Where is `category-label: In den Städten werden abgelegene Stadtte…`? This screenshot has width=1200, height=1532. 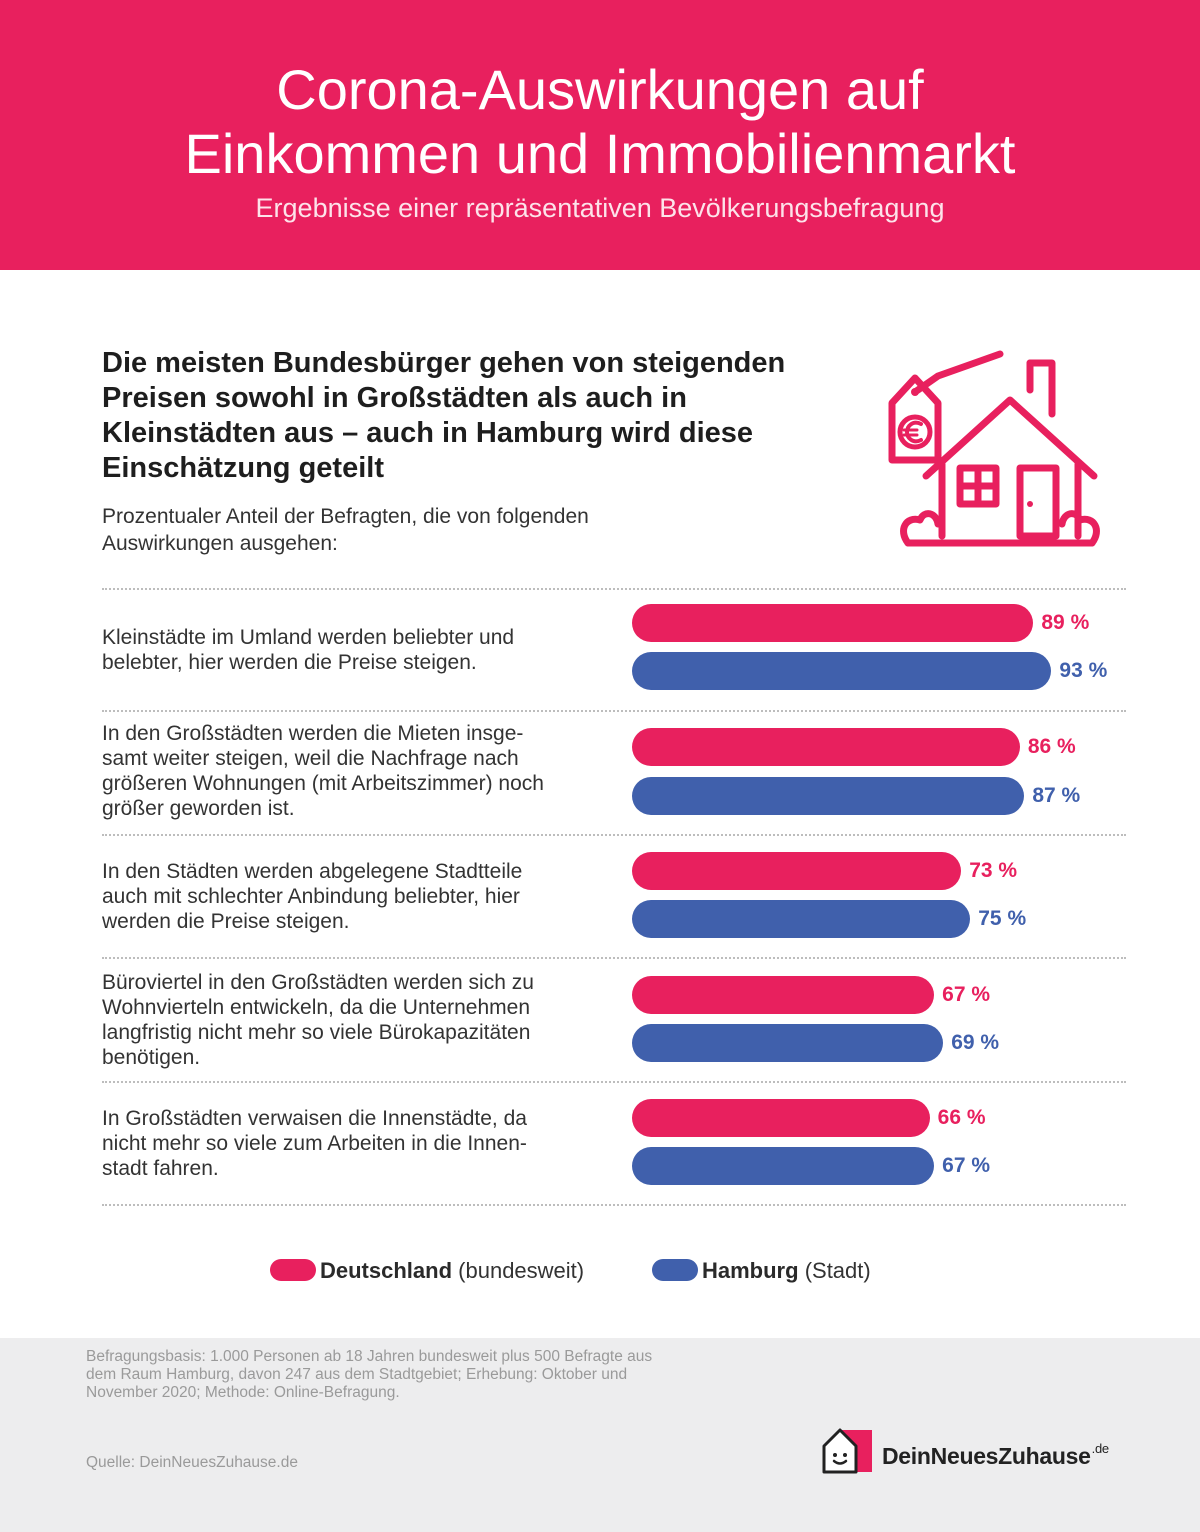
category-label: In den Städten werden abgelegene Stadtte… is located at coordinates (362, 896).